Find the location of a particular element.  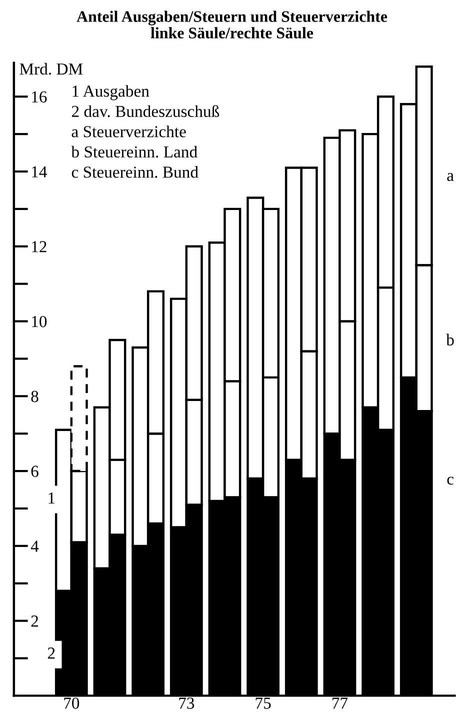

y-tick-label: 8 is located at coordinates (34, 396).